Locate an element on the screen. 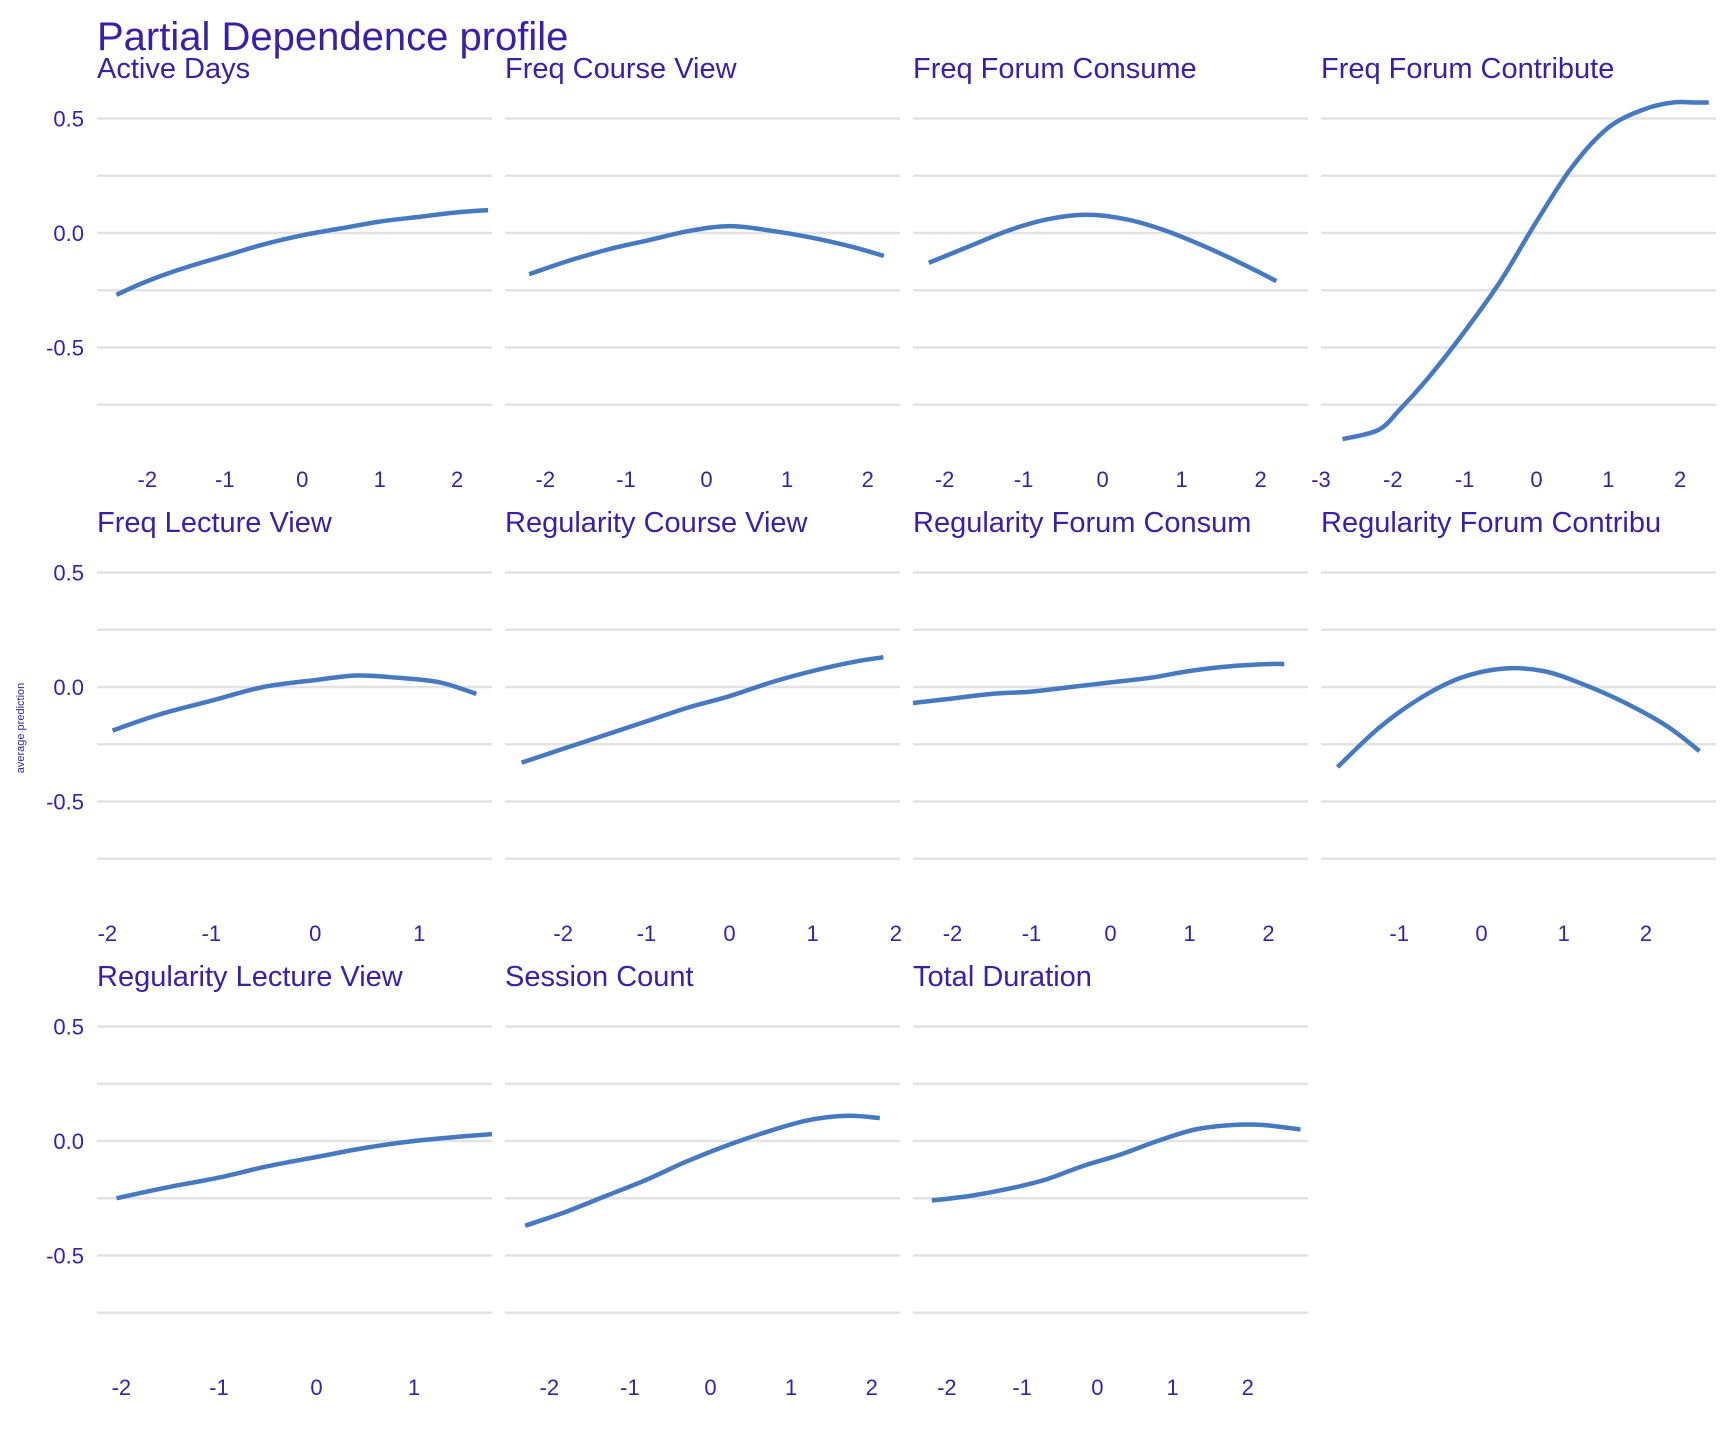 Image resolution: width=1728 pixels, height=1440 pixels. panel-title: Session Count is located at coordinates (599, 977).